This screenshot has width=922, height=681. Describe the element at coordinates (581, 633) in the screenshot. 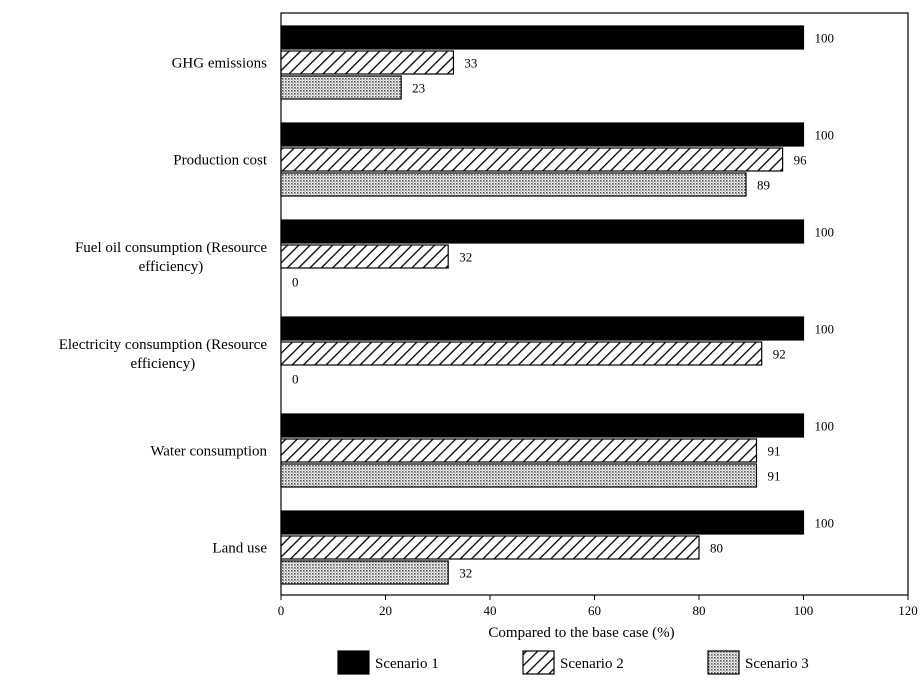

I see `x-axis-title: Compared to the base case (%)` at that location.